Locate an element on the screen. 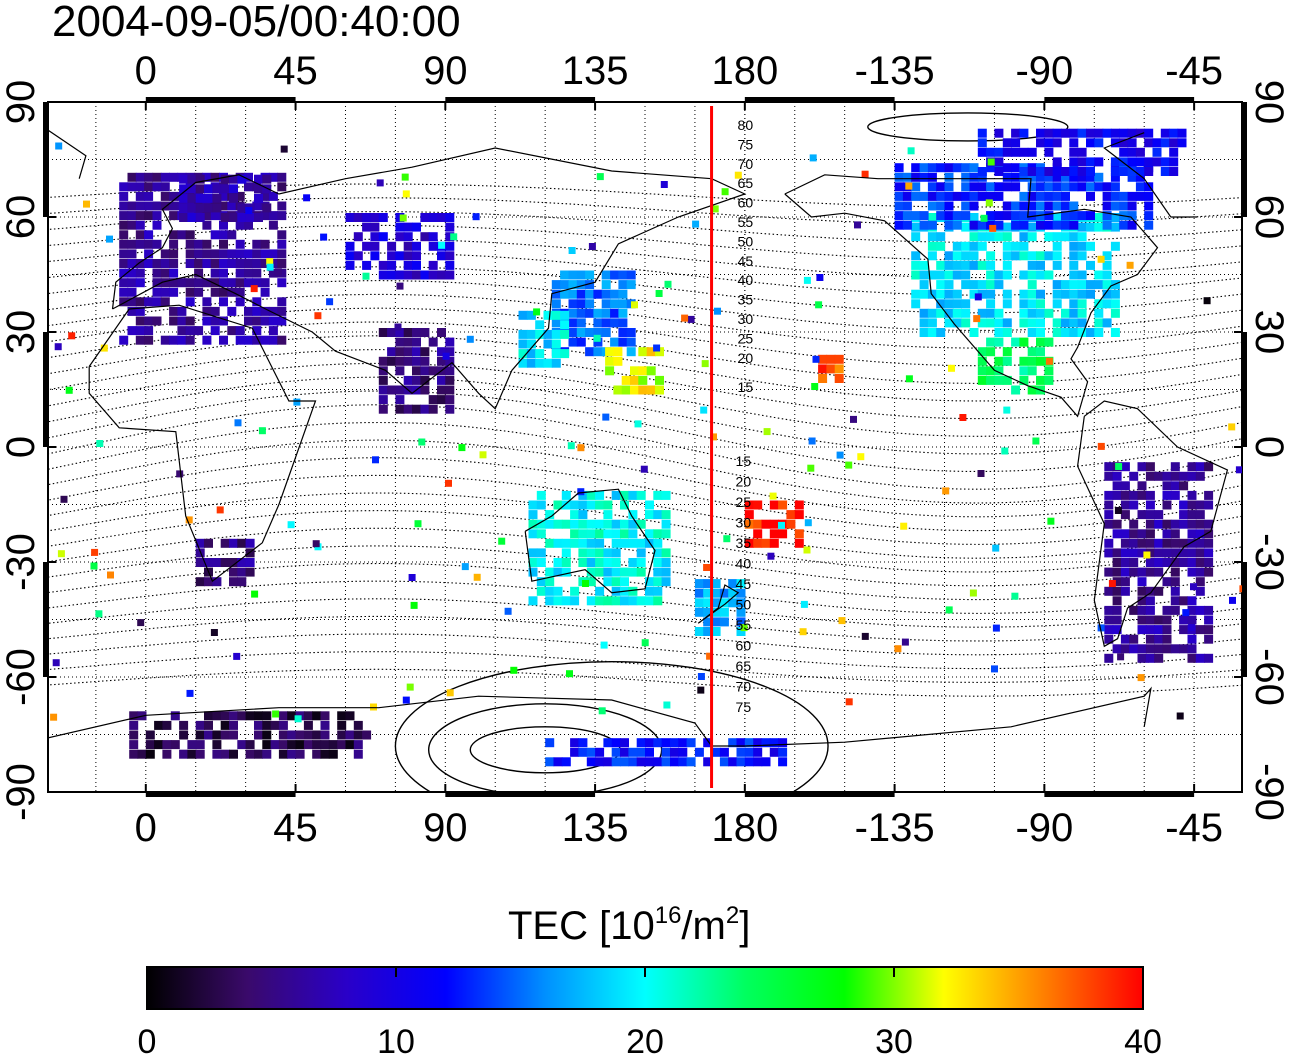 The height and width of the screenshot is (1057, 1292). contour-line is located at coordinates (645, 415).